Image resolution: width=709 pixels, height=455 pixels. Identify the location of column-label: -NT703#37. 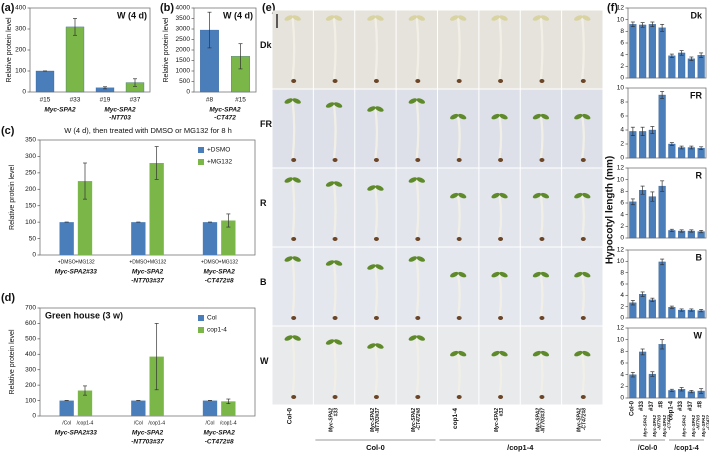
(378, 420).